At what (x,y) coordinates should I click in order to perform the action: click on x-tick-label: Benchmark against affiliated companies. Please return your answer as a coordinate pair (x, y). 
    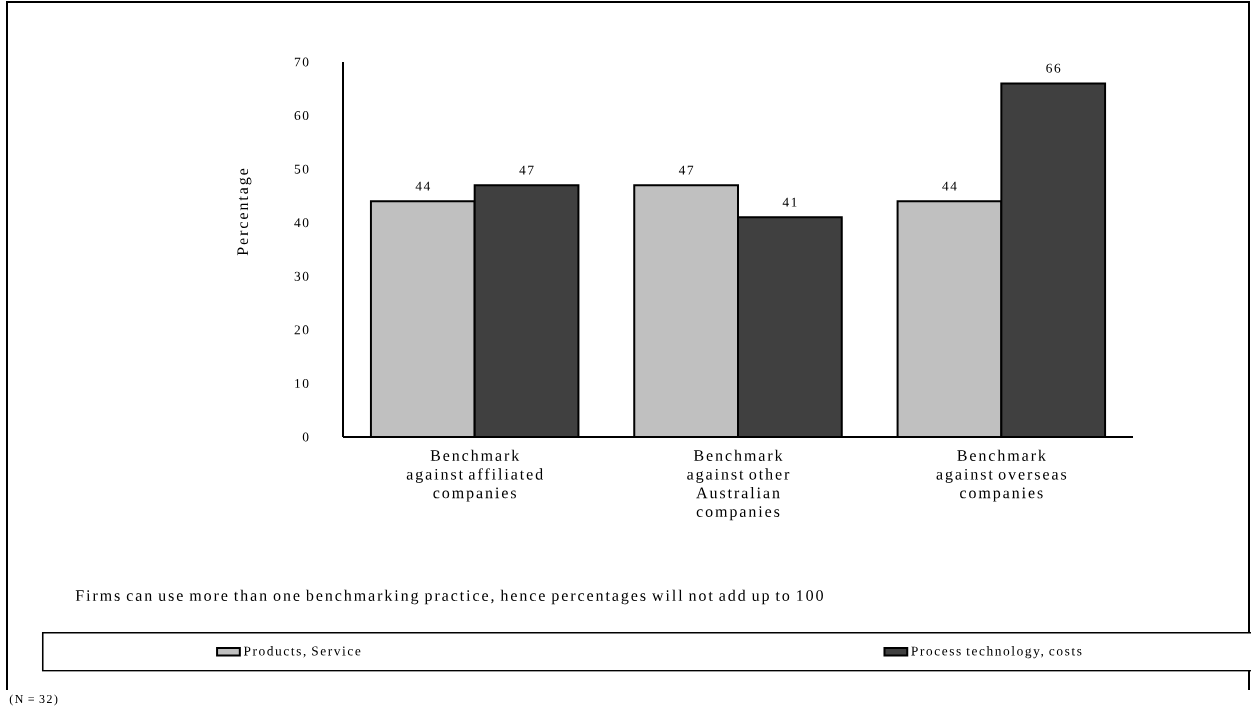
    Looking at the image, I should click on (474, 475).